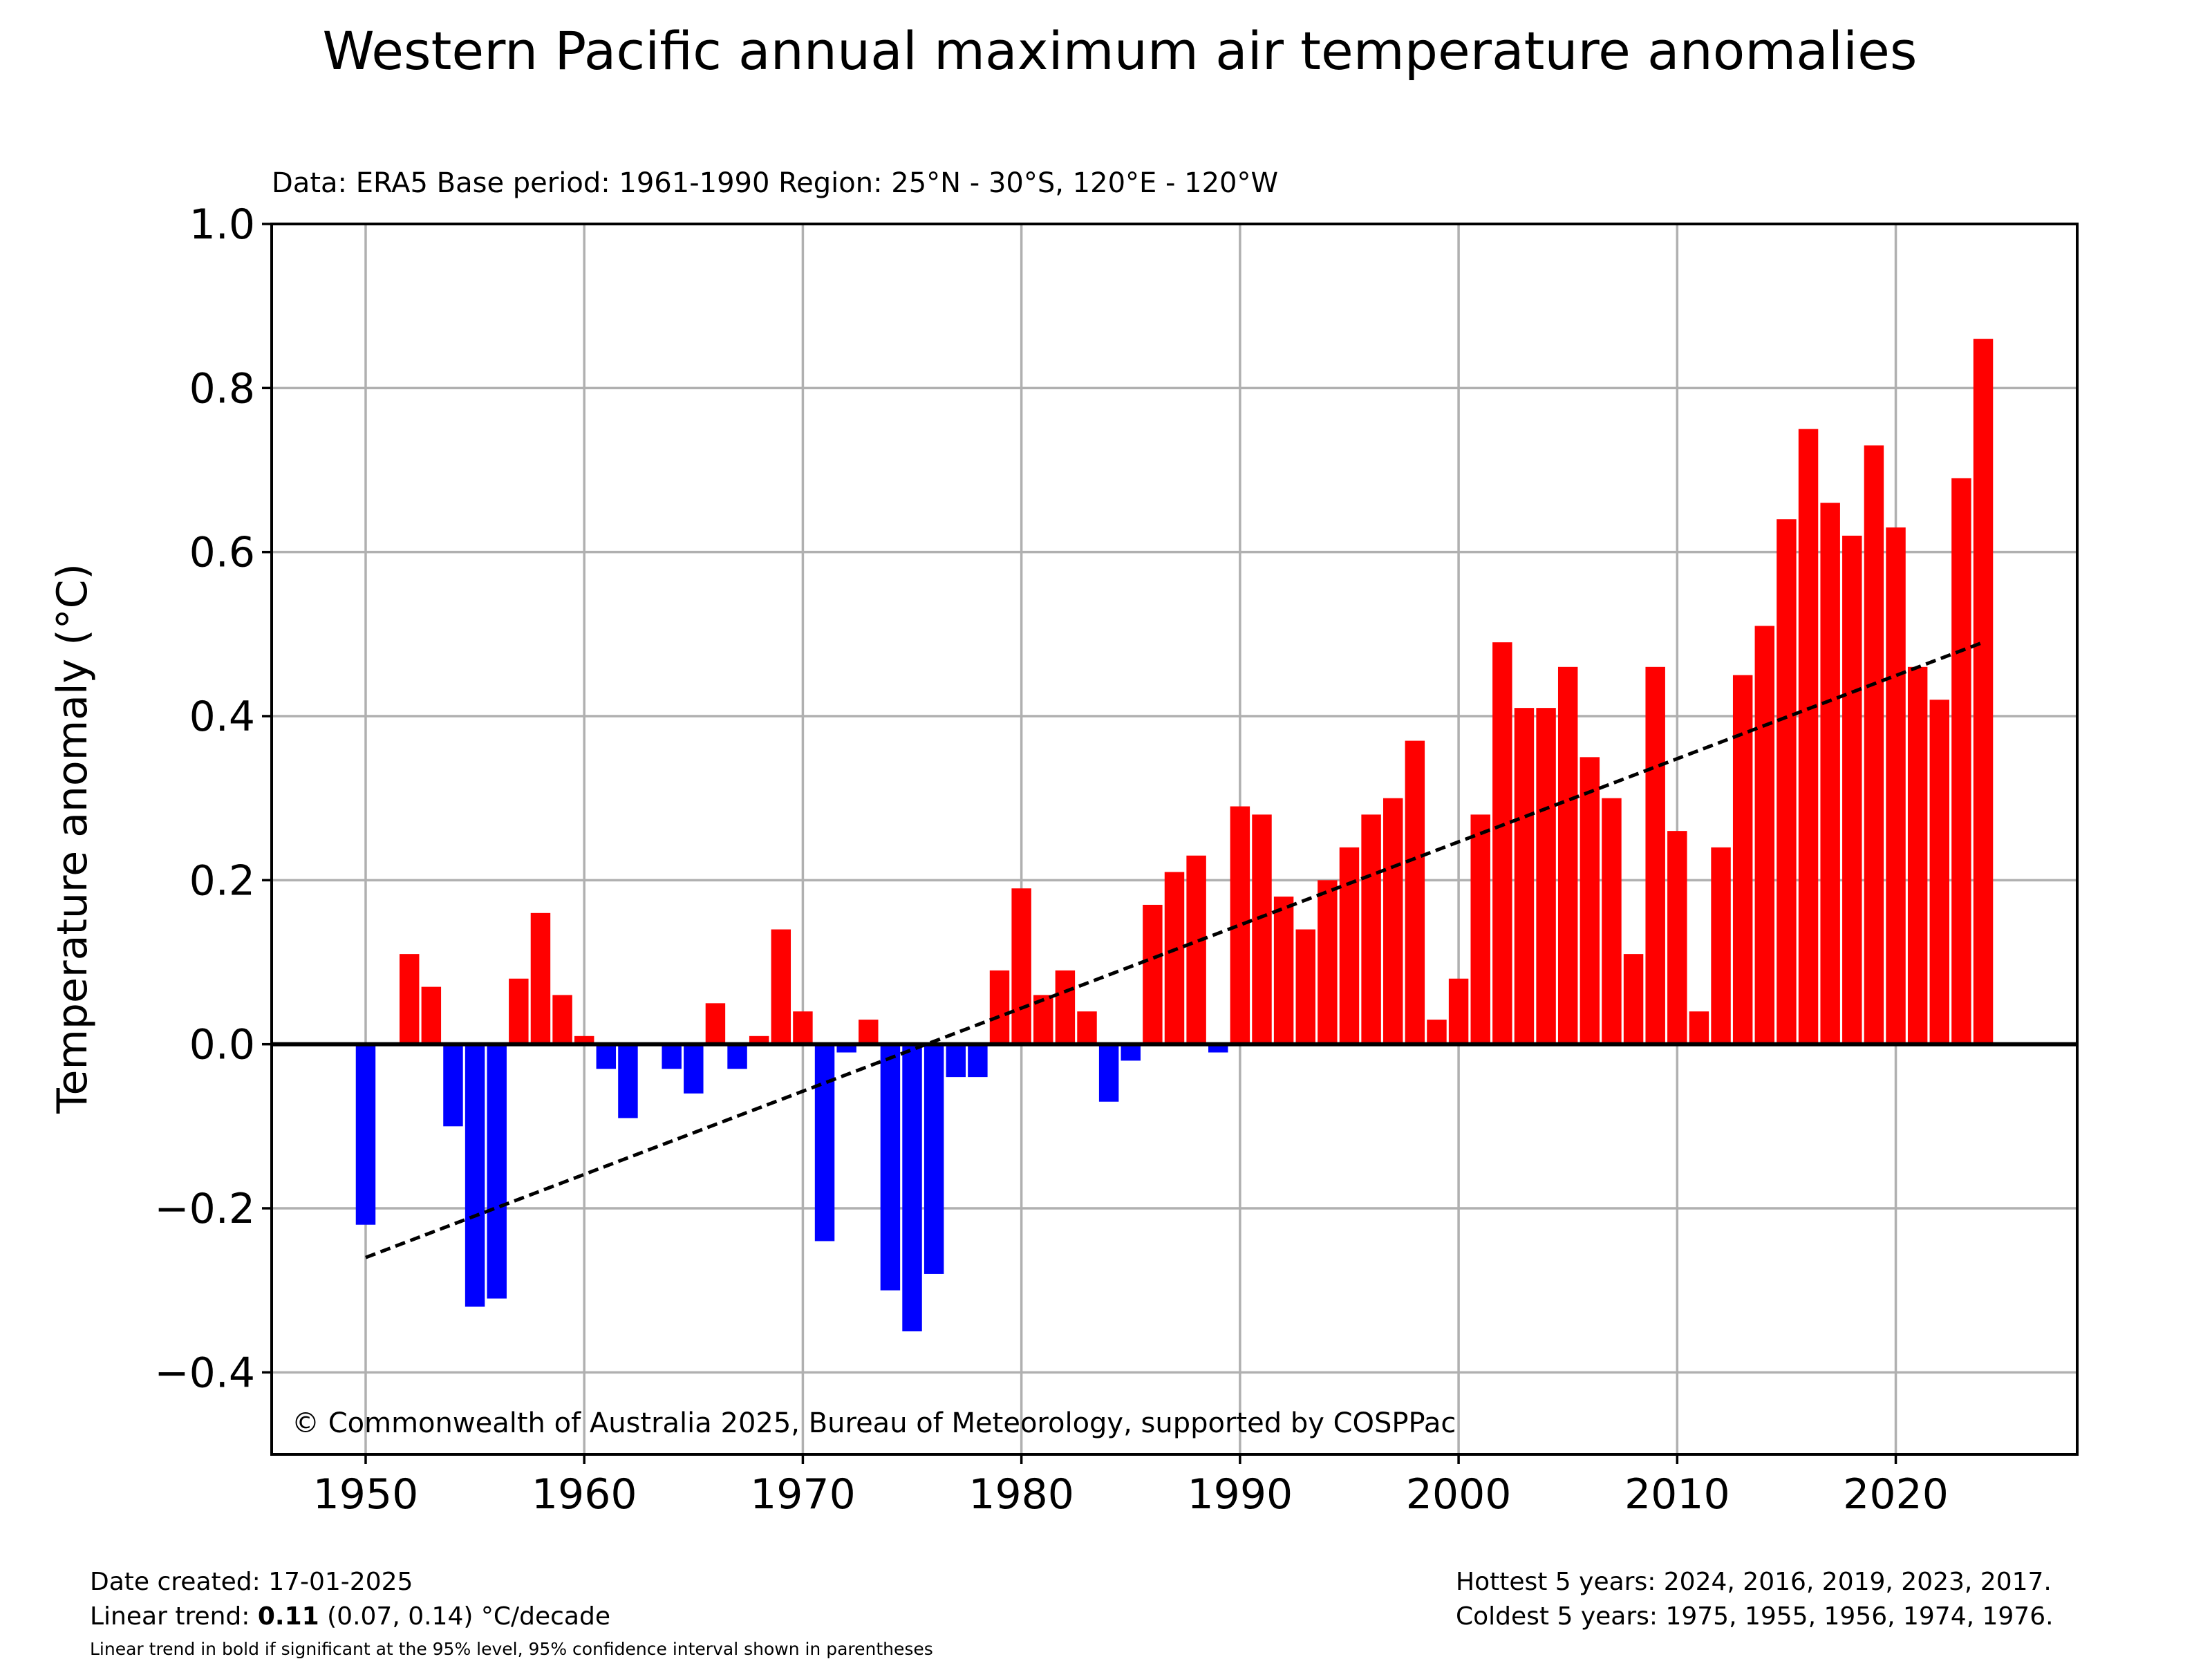 The height and width of the screenshot is (1659, 2212). I want to click on bar-1983, so click(1087, 1028).